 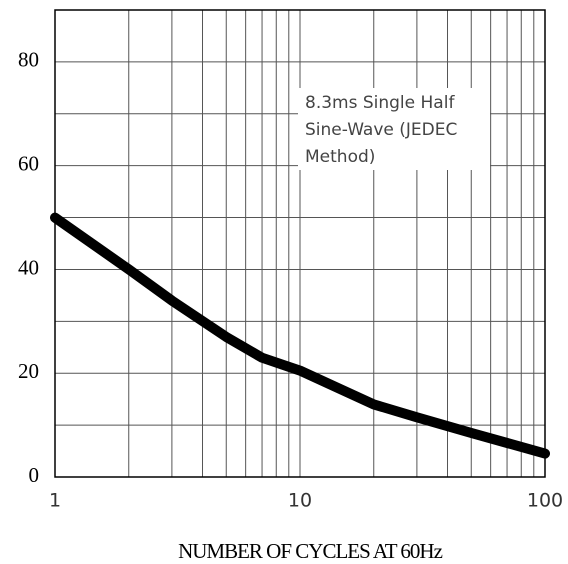 I want to click on annotation-line: Method), so click(x=340, y=157).